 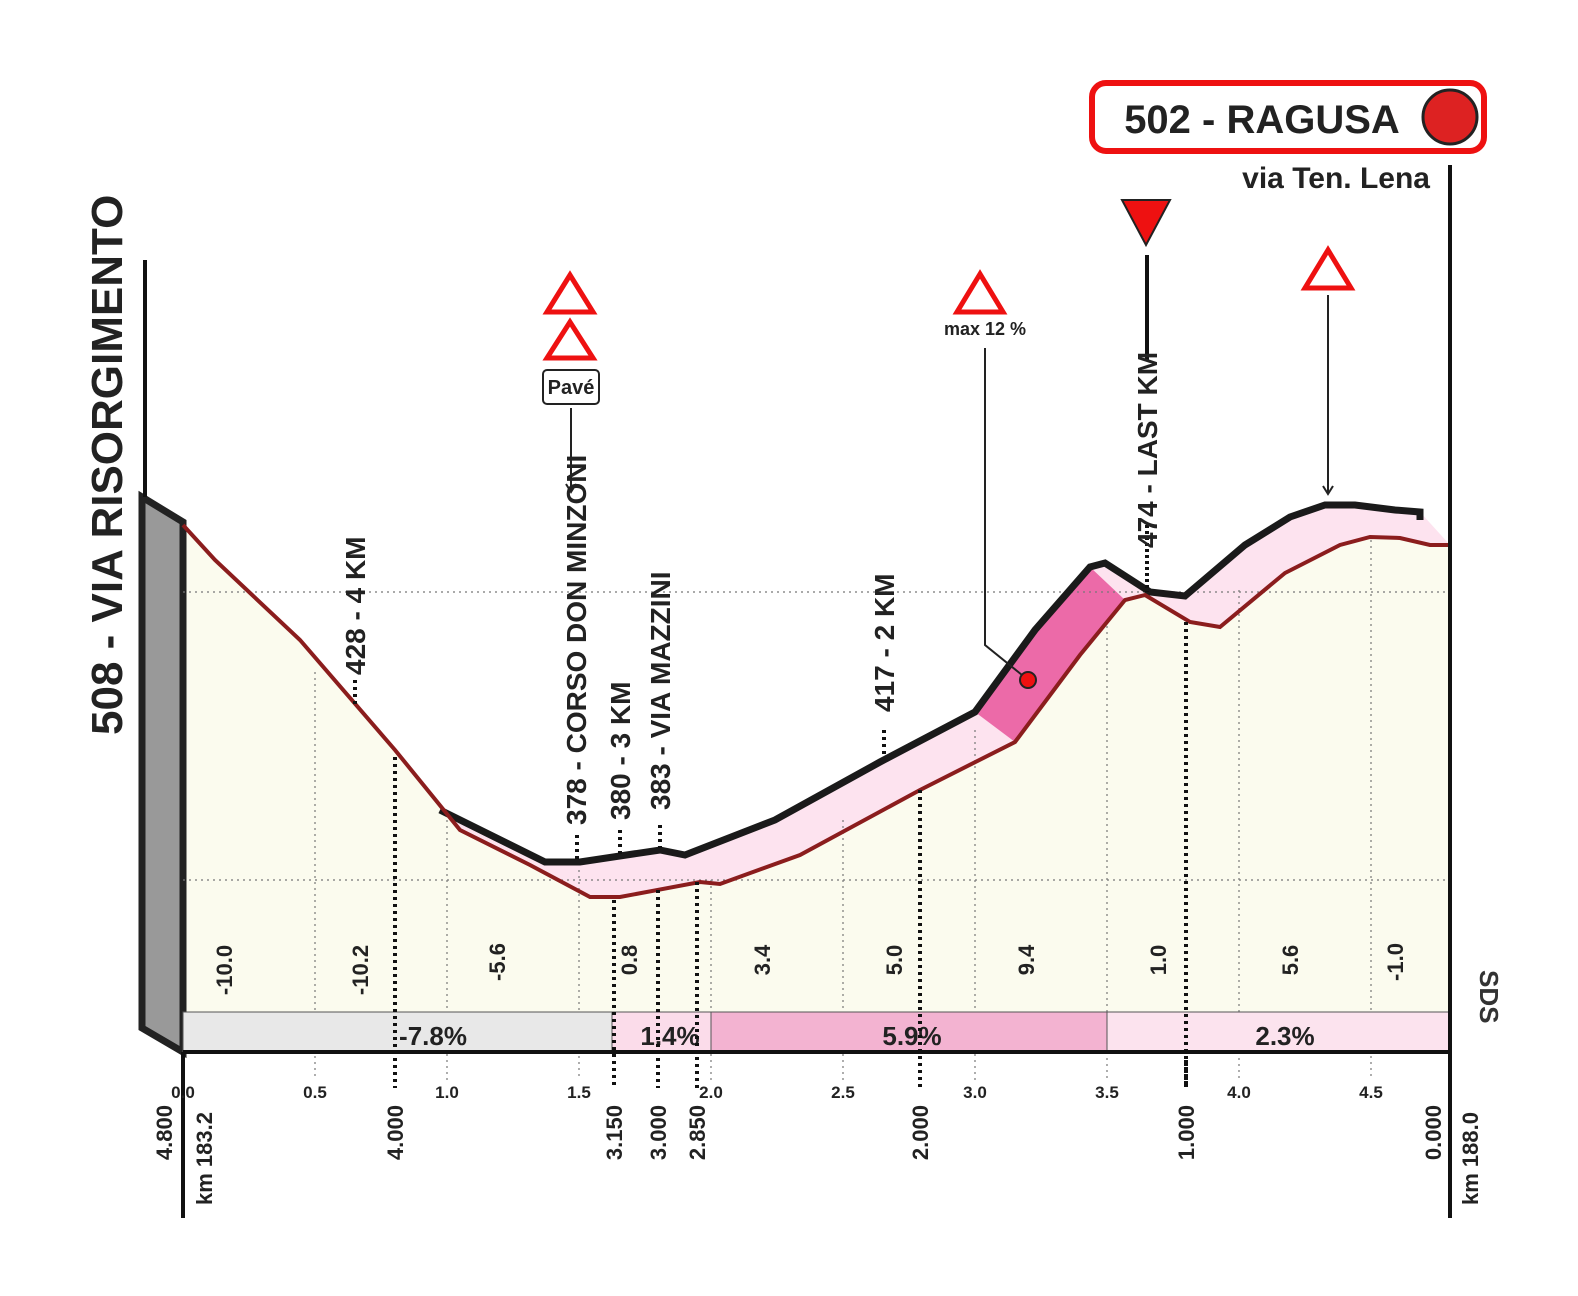 I want to click on annotation: 380 - 3 KM, so click(x=620, y=751).